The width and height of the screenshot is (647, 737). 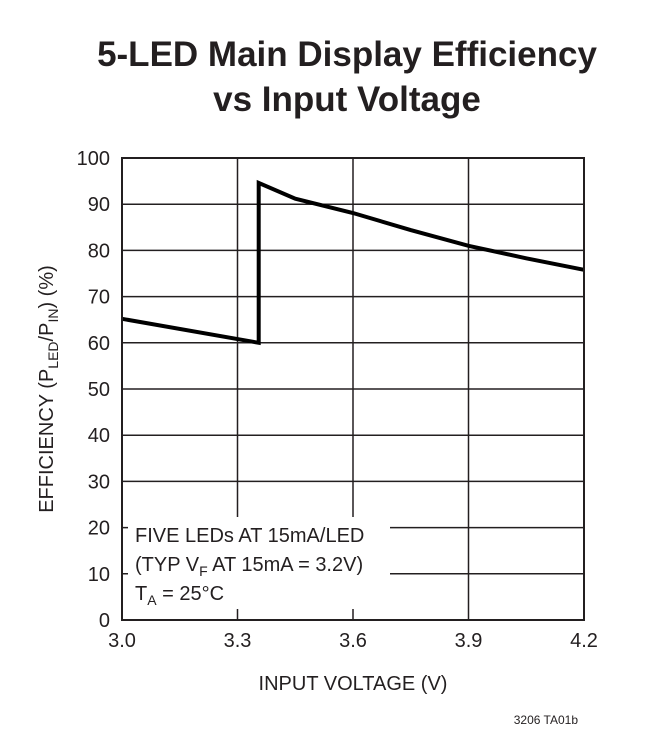 I want to click on y-tick-label: 50, so click(x=99, y=390).